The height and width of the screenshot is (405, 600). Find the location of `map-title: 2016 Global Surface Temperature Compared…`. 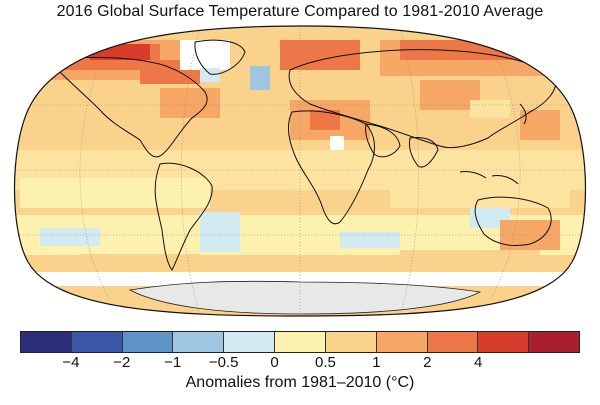

map-title: 2016 Global Surface Temperature Compared… is located at coordinates (300, 11).